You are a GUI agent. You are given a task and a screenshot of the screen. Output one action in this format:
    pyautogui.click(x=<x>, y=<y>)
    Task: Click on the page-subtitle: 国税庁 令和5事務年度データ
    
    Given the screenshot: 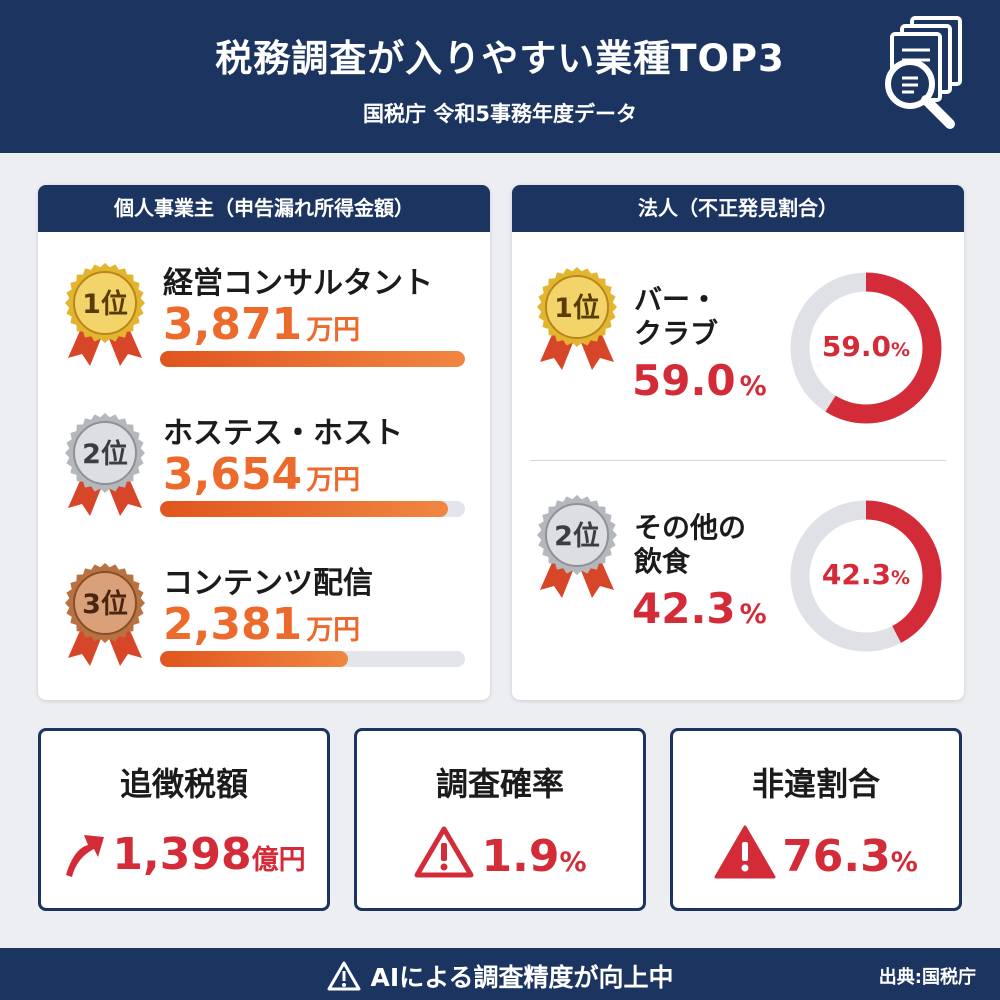 What is the action you would take?
    pyautogui.click(x=500, y=114)
    